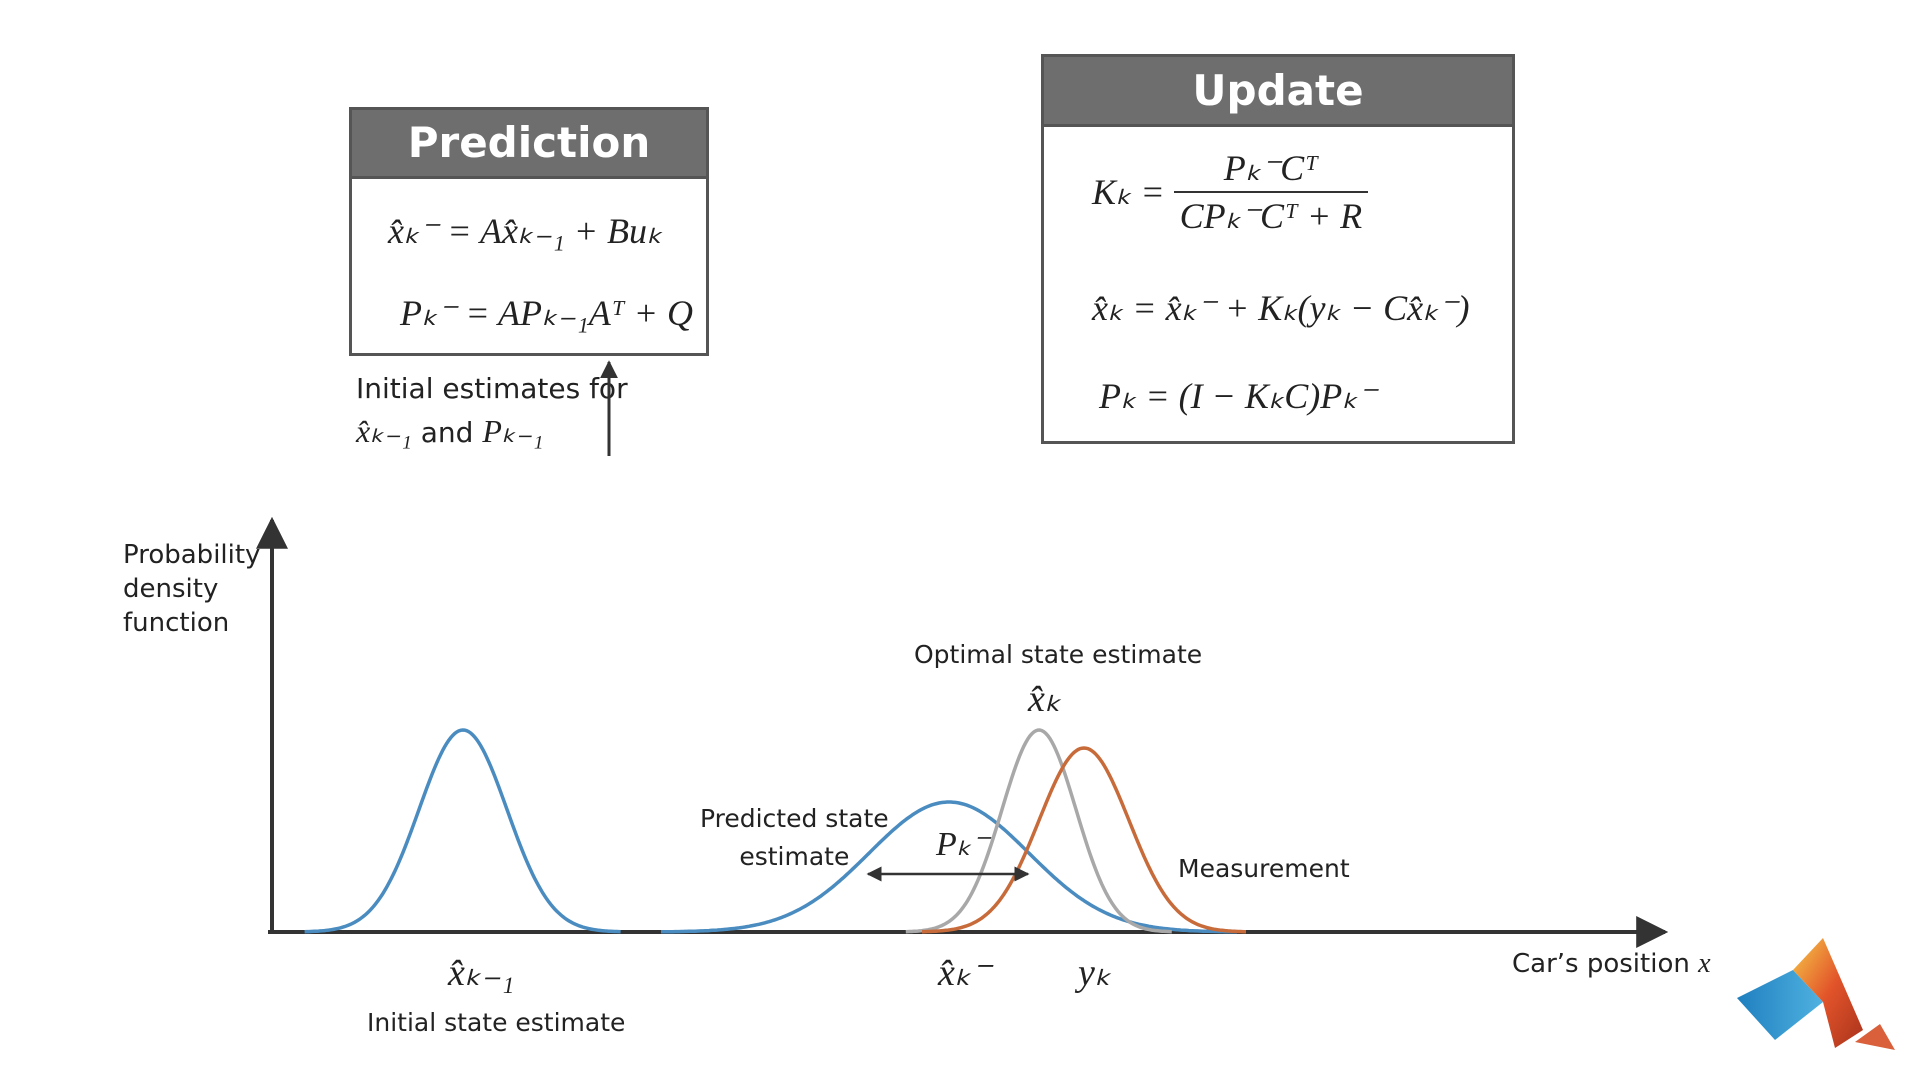 The height and width of the screenshot is (1080, 1920). I want to click on kalman-gain-lhs: Kₖ =, so click(1128, 192).